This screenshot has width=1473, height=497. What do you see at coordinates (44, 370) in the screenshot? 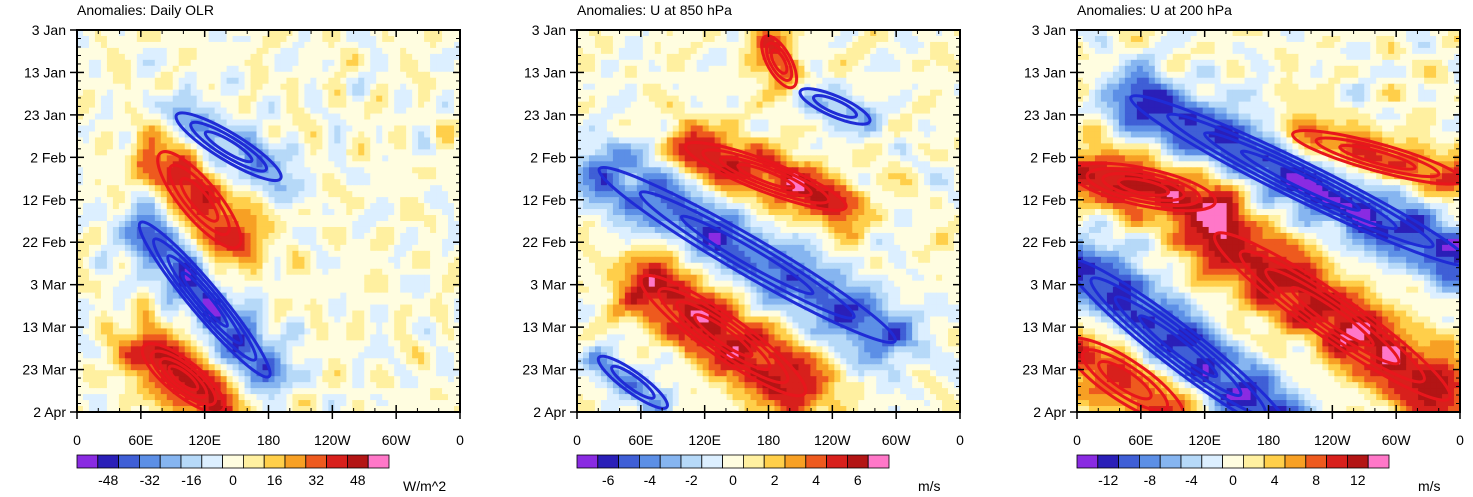
I see `y-tick-label: 23 Mar` at bounding box center [44, 370].